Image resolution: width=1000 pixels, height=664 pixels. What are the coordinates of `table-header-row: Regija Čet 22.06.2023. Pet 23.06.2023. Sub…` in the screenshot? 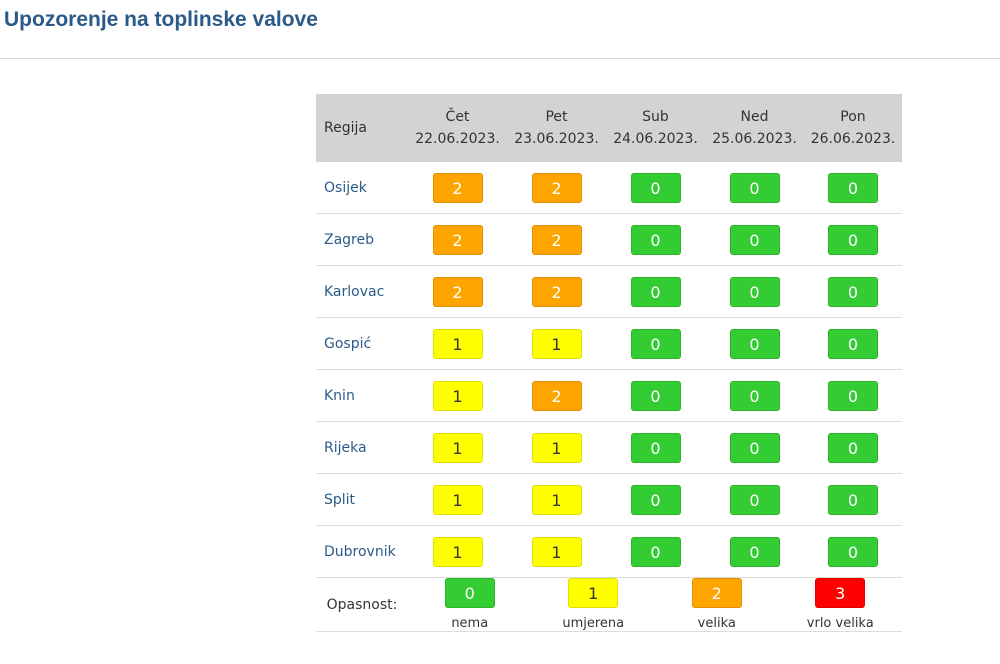 It's located at (609, 128).